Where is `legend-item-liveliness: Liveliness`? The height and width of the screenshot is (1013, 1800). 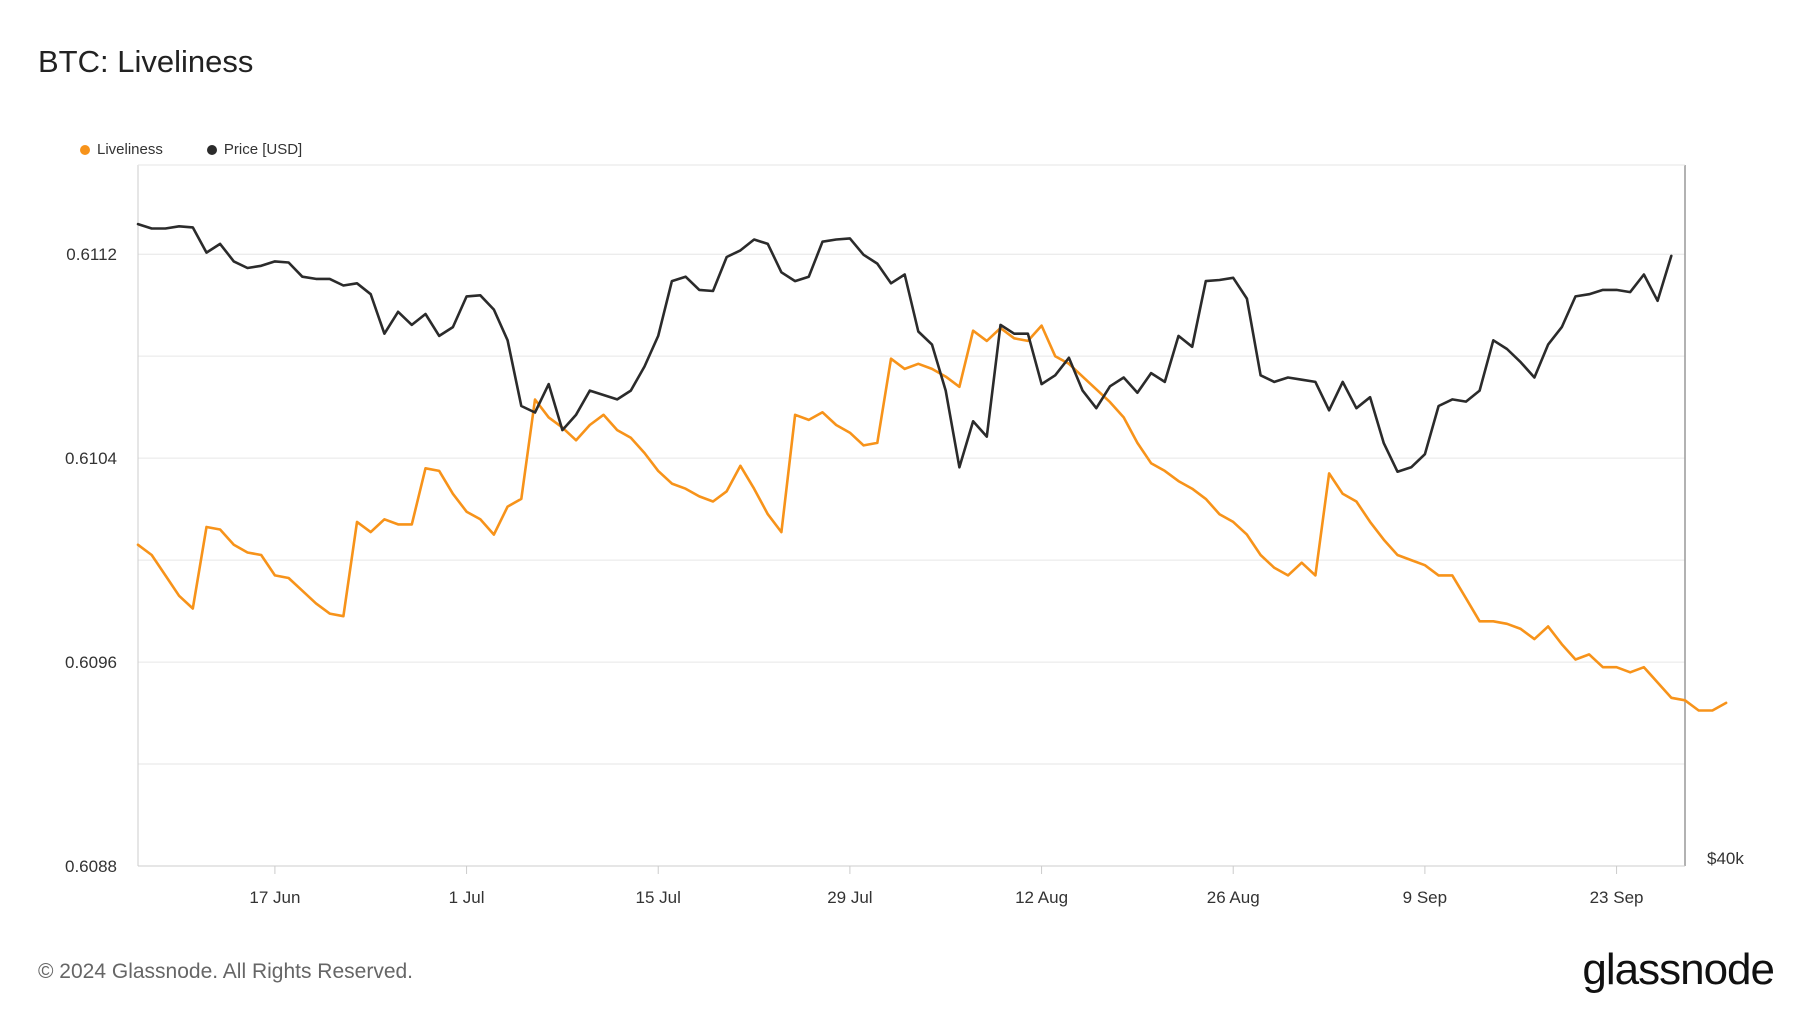 legend-item-liveliness: Liveliness is located at coordinates (121, 149).